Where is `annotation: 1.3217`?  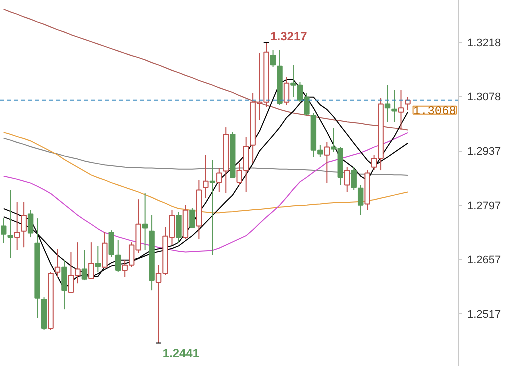 annotation: 1.3217 is located at coordinates (289, 37).